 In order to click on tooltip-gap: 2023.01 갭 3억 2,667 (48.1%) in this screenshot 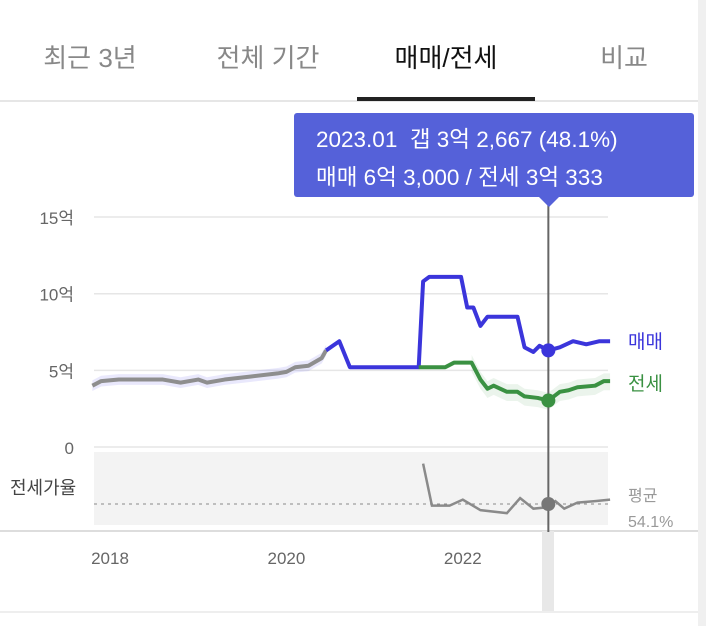, I will do `click(467, 139)`.